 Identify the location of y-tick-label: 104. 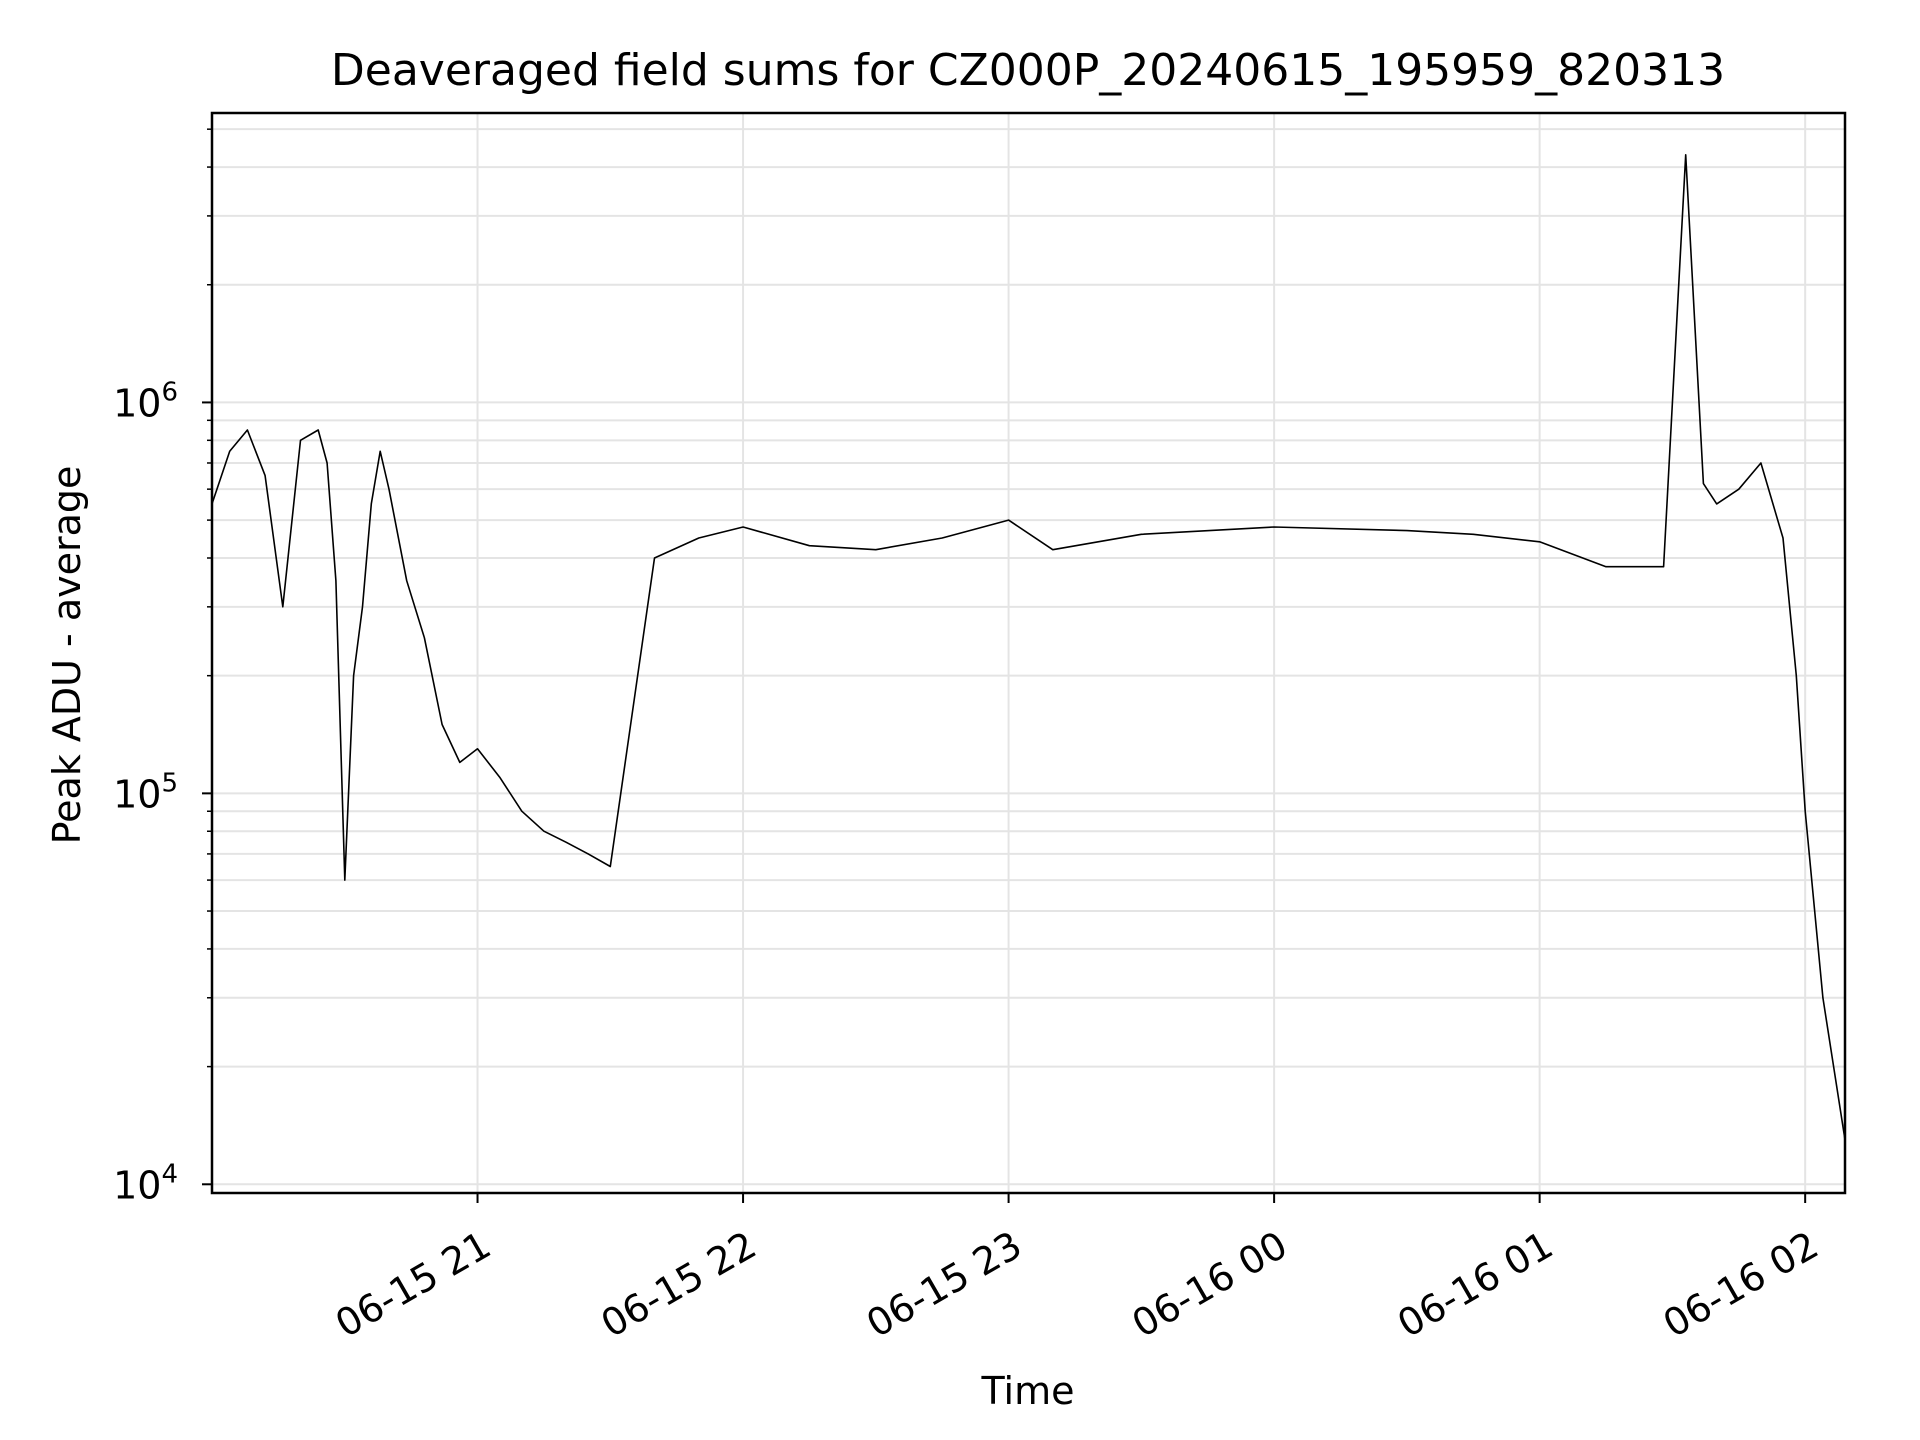
(145, 1183).